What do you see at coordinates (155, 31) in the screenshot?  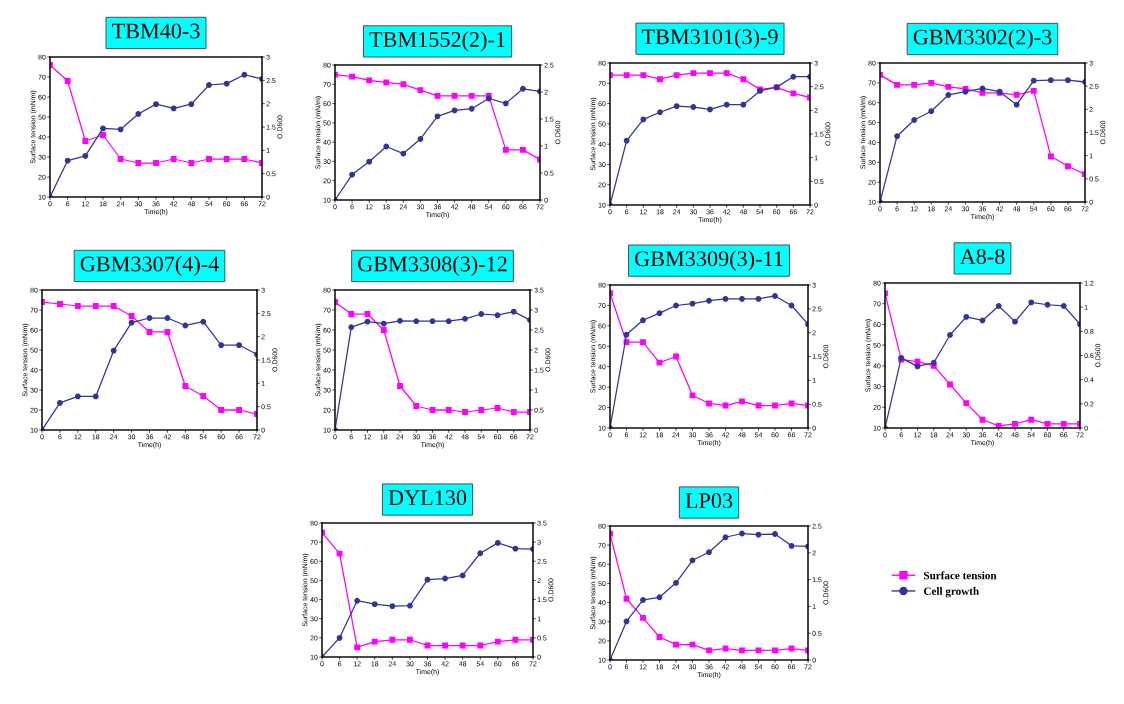 I see `chart-title: TBM40-3` at bounding box center [155, 31].